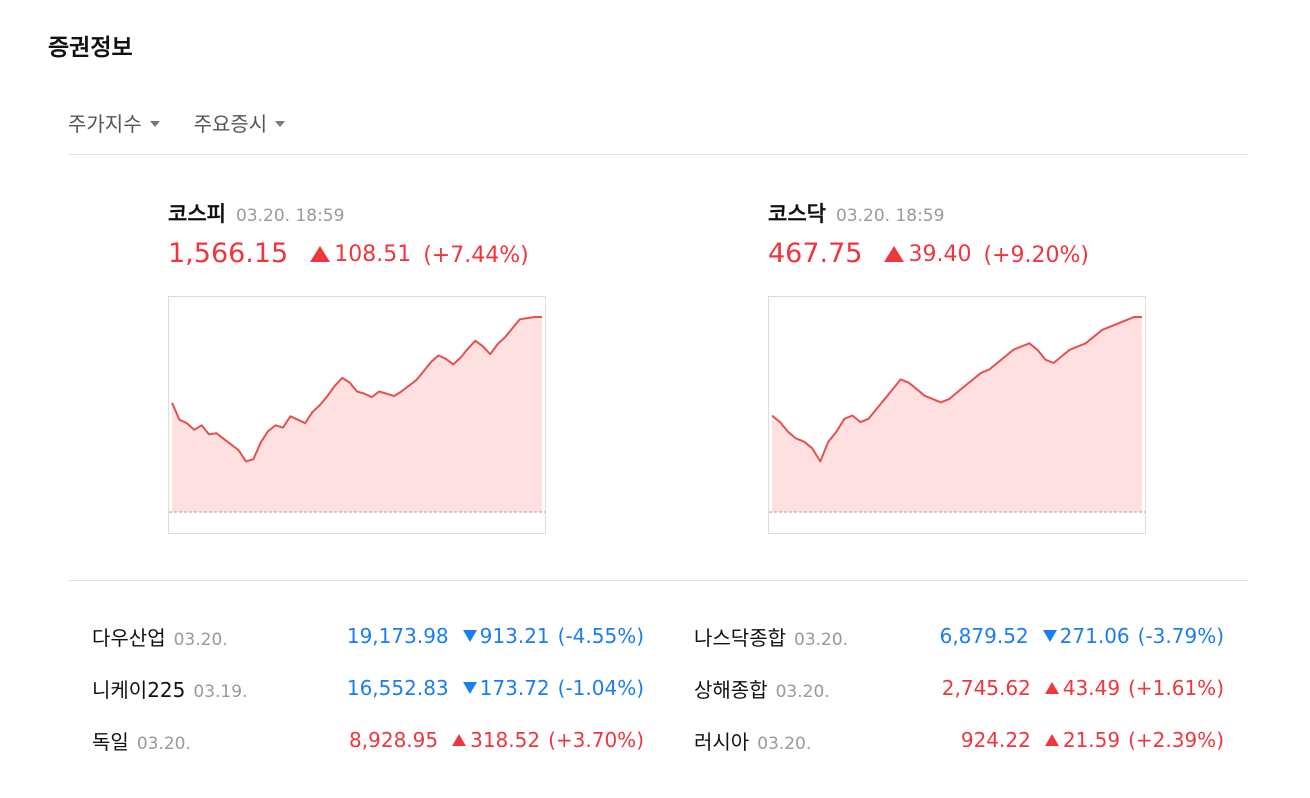 The image size is (1310, 798). Describe the element at coordinates (1091, 688) in the screenshot. I see `market-change: 43.49` at that location.